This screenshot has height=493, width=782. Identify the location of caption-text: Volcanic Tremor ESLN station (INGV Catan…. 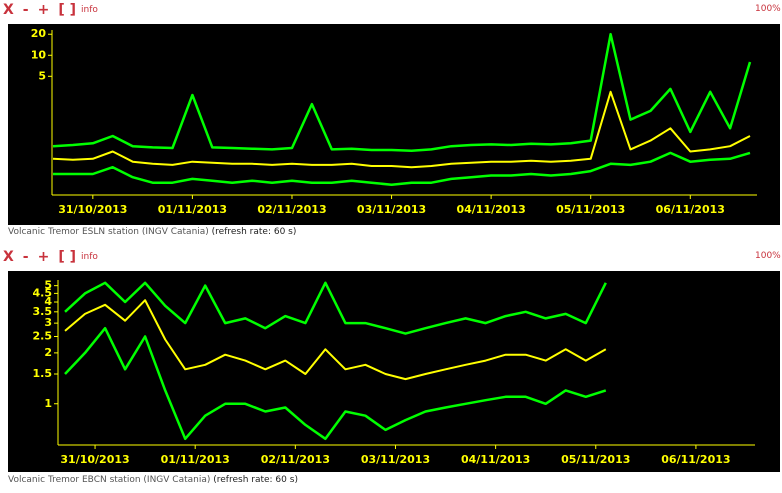
(108, 232).